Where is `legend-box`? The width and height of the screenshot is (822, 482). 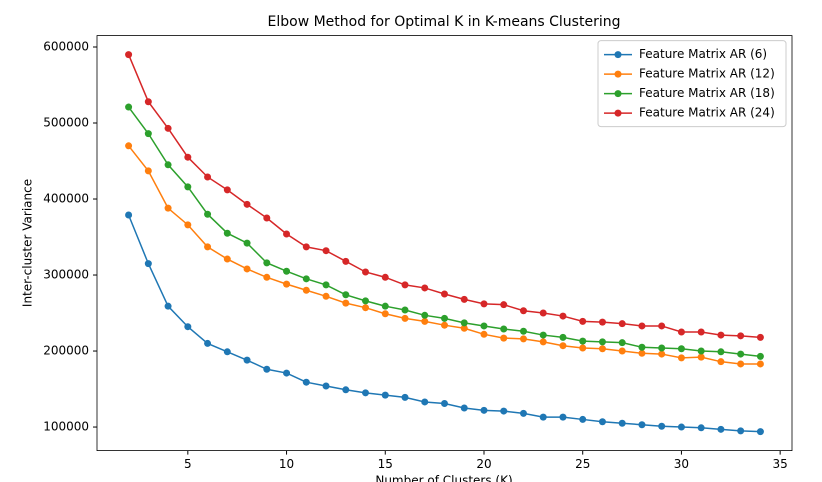
legend-box is located at coordinates (692, 84).